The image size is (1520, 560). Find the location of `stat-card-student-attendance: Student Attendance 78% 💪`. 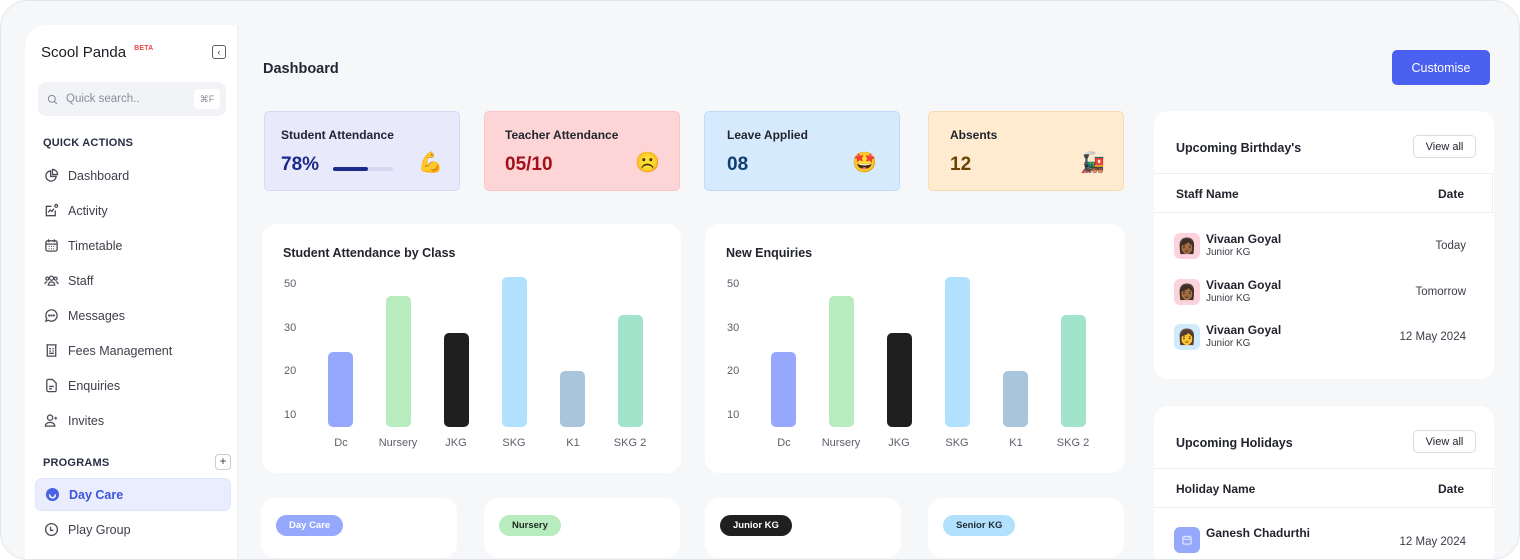

stat-card-student-attendance: Student Attendance 78% 💪 is located at coordinates (362, 151).